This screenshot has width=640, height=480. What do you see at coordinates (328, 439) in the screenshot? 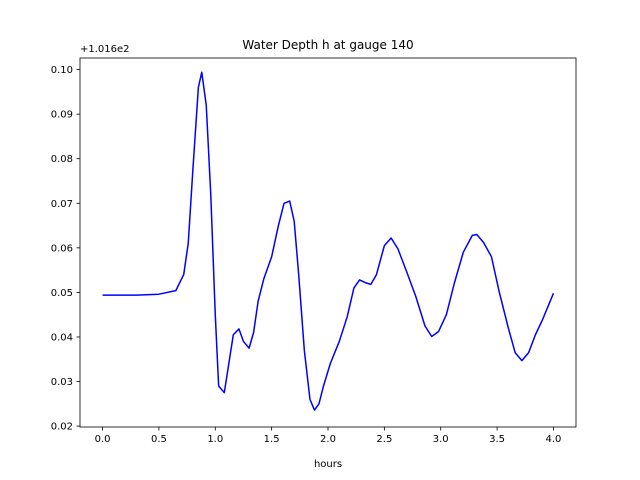
I see `x-tick-label: 2.0` at bounding box center [328, 439].